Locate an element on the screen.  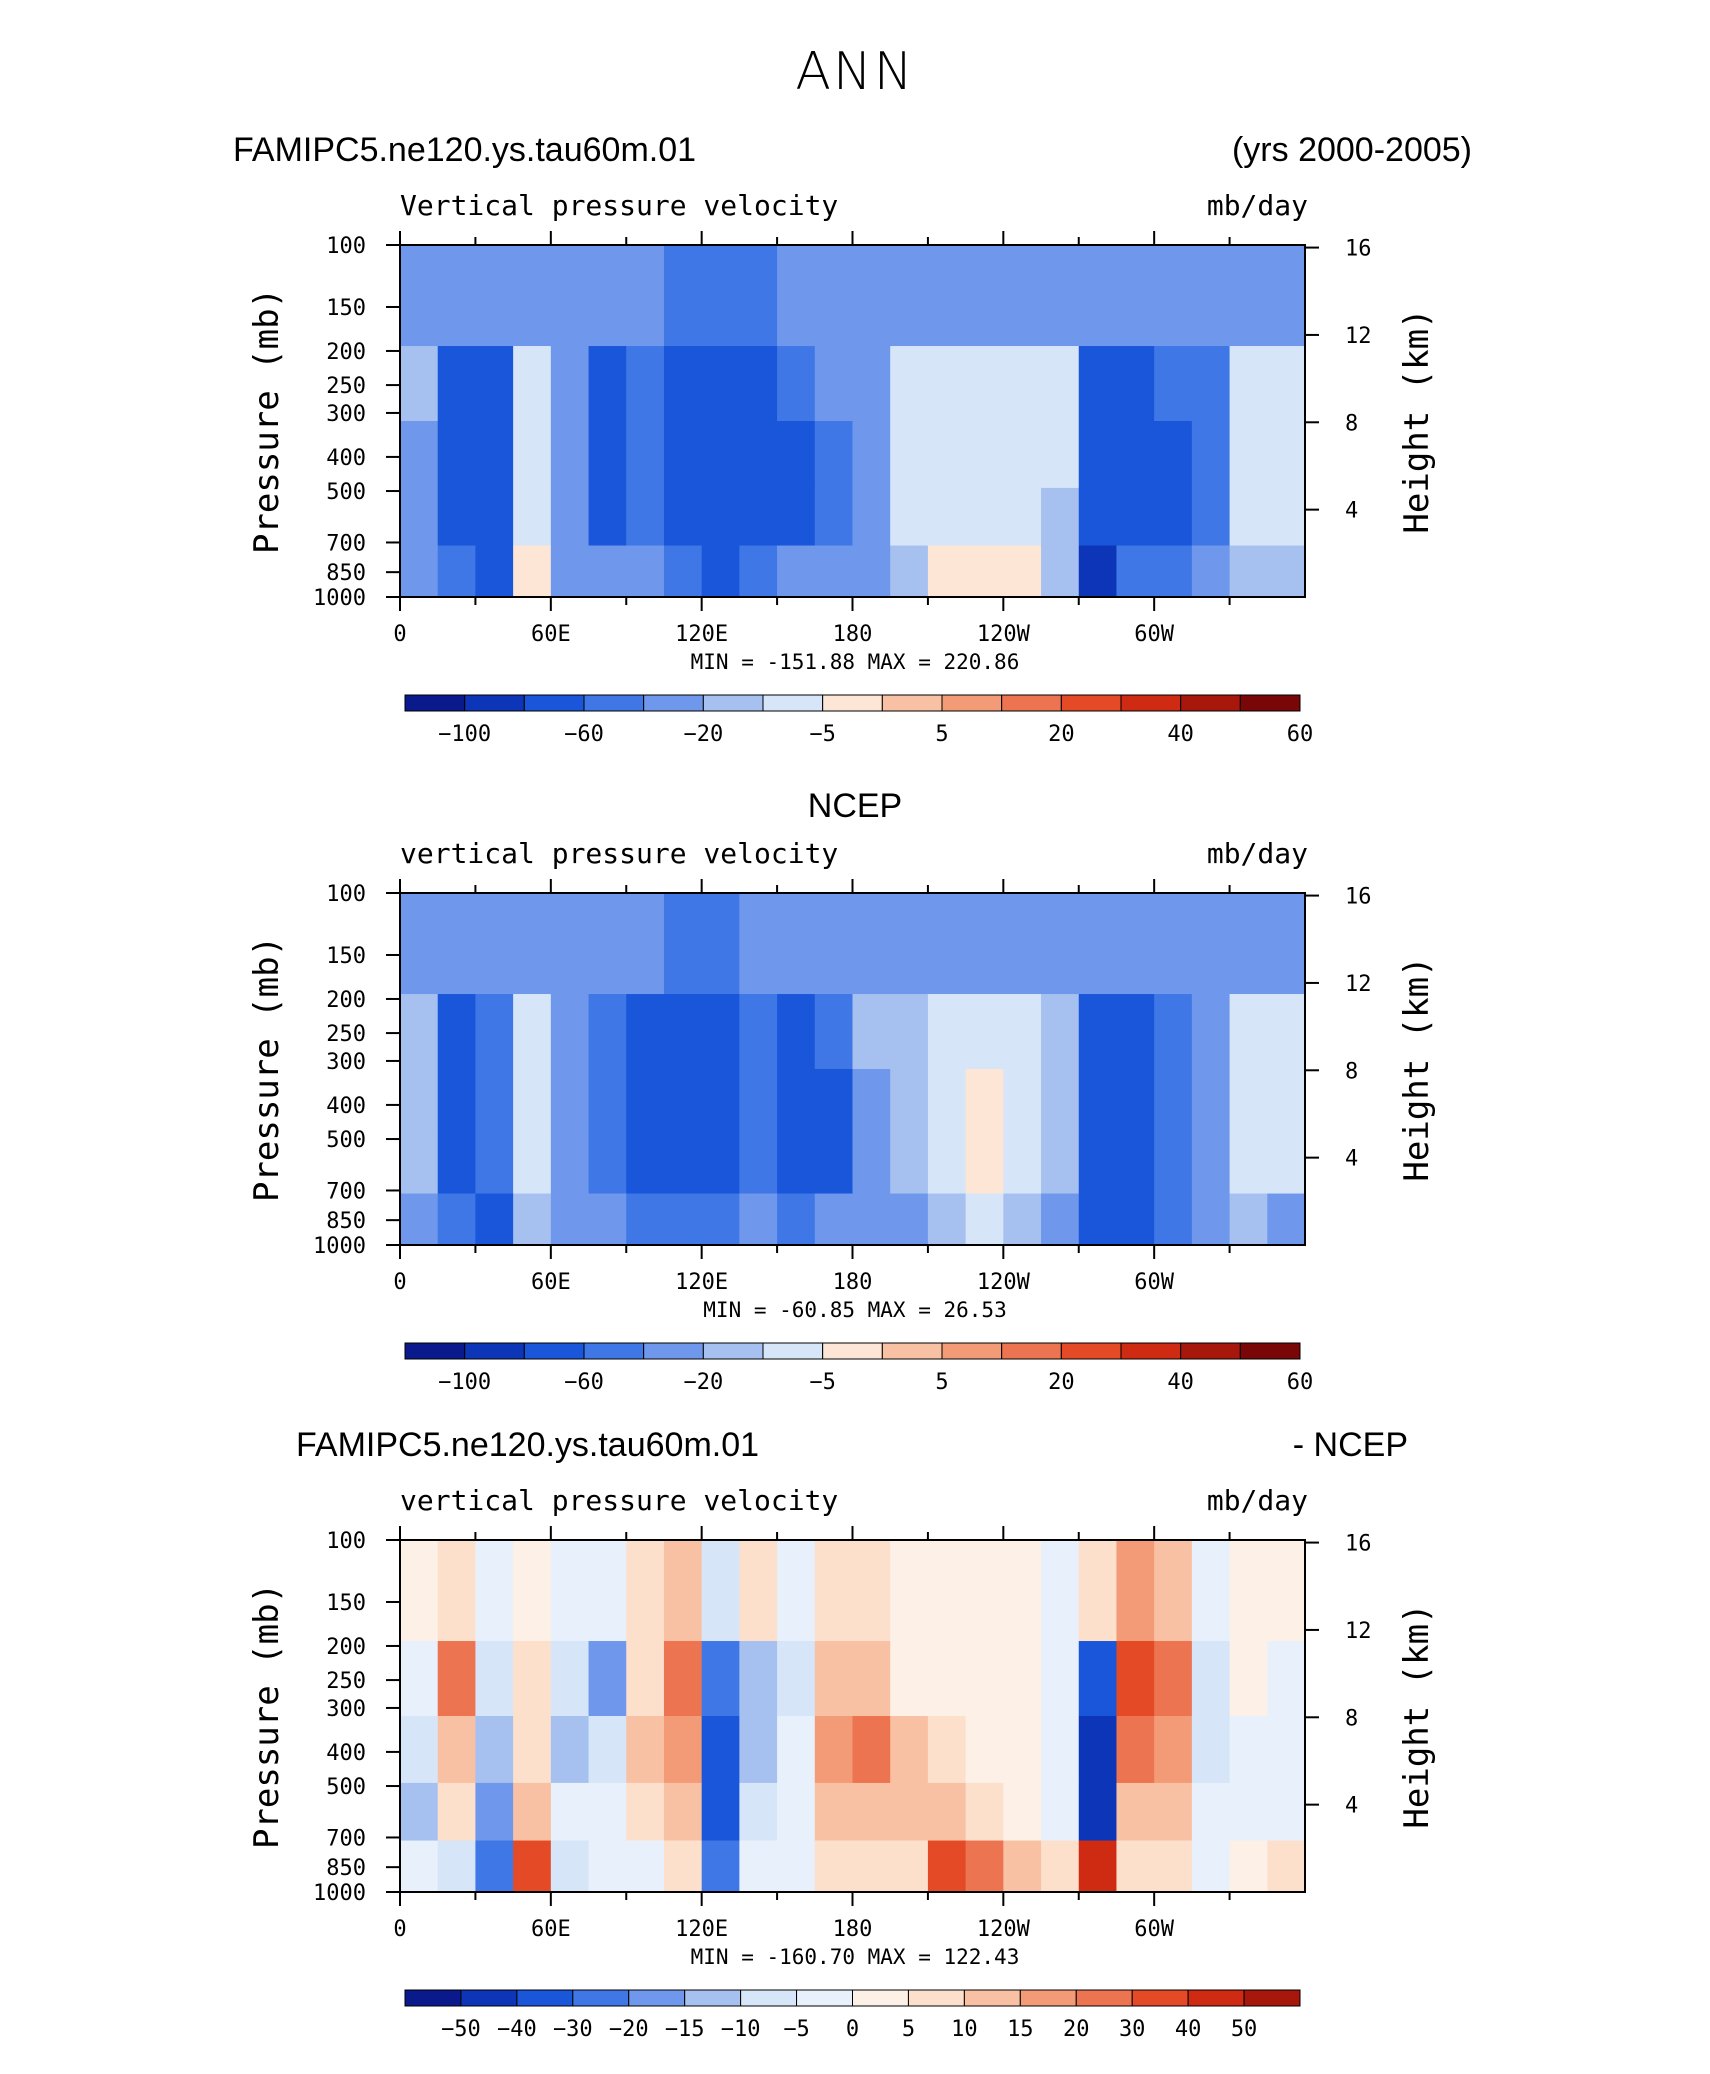
panel-2-title-center: NCEP is located at coordinates (855, 806).